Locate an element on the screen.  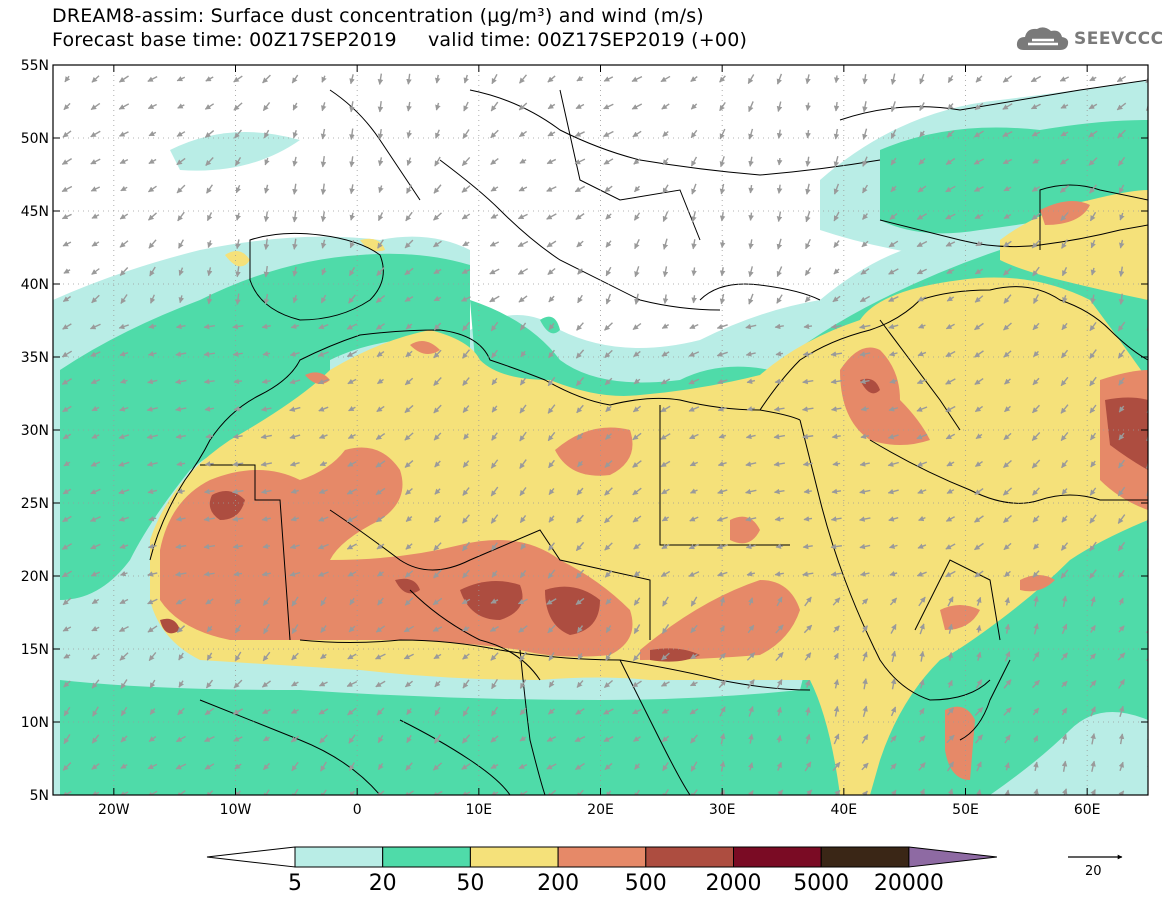
colorbar-label-2: 50 is located at coordinates (470, 883).